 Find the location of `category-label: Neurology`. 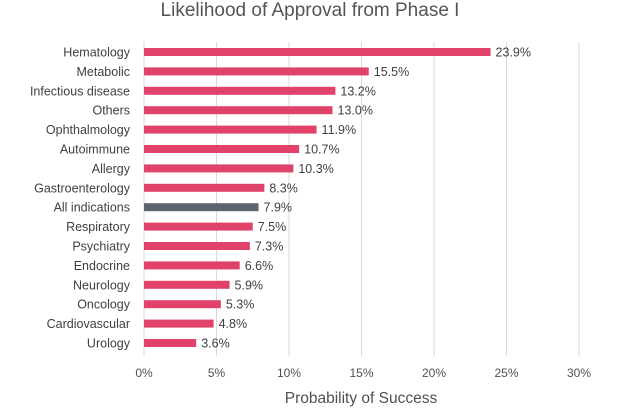

category-label: Neurology is located at coordinates (102, 285).